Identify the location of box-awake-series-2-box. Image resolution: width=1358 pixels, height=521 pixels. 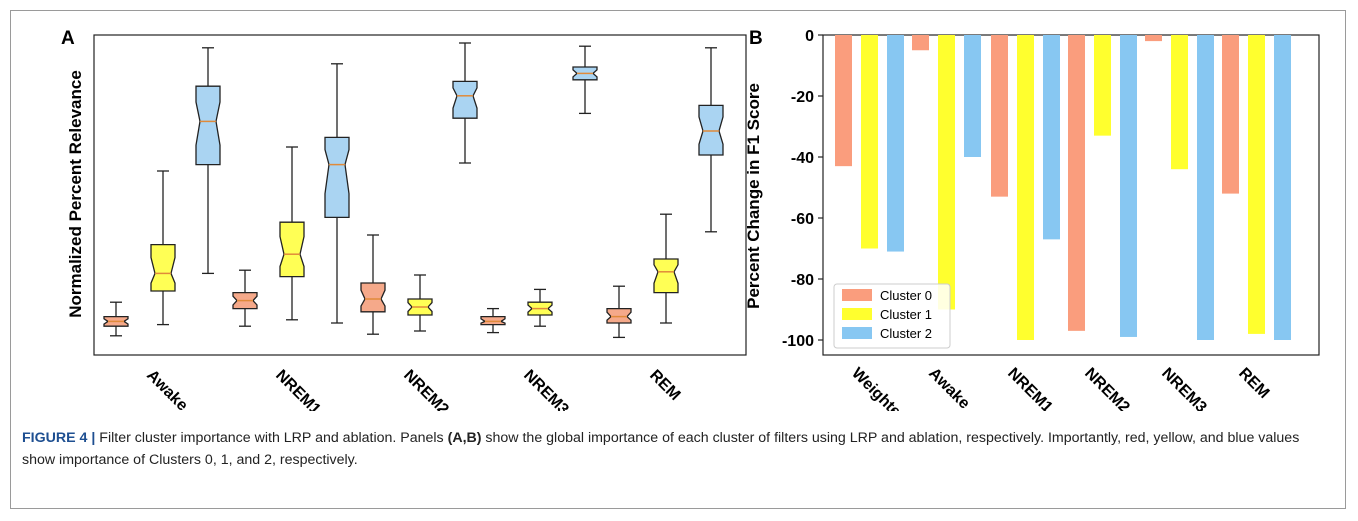
(208, 125).